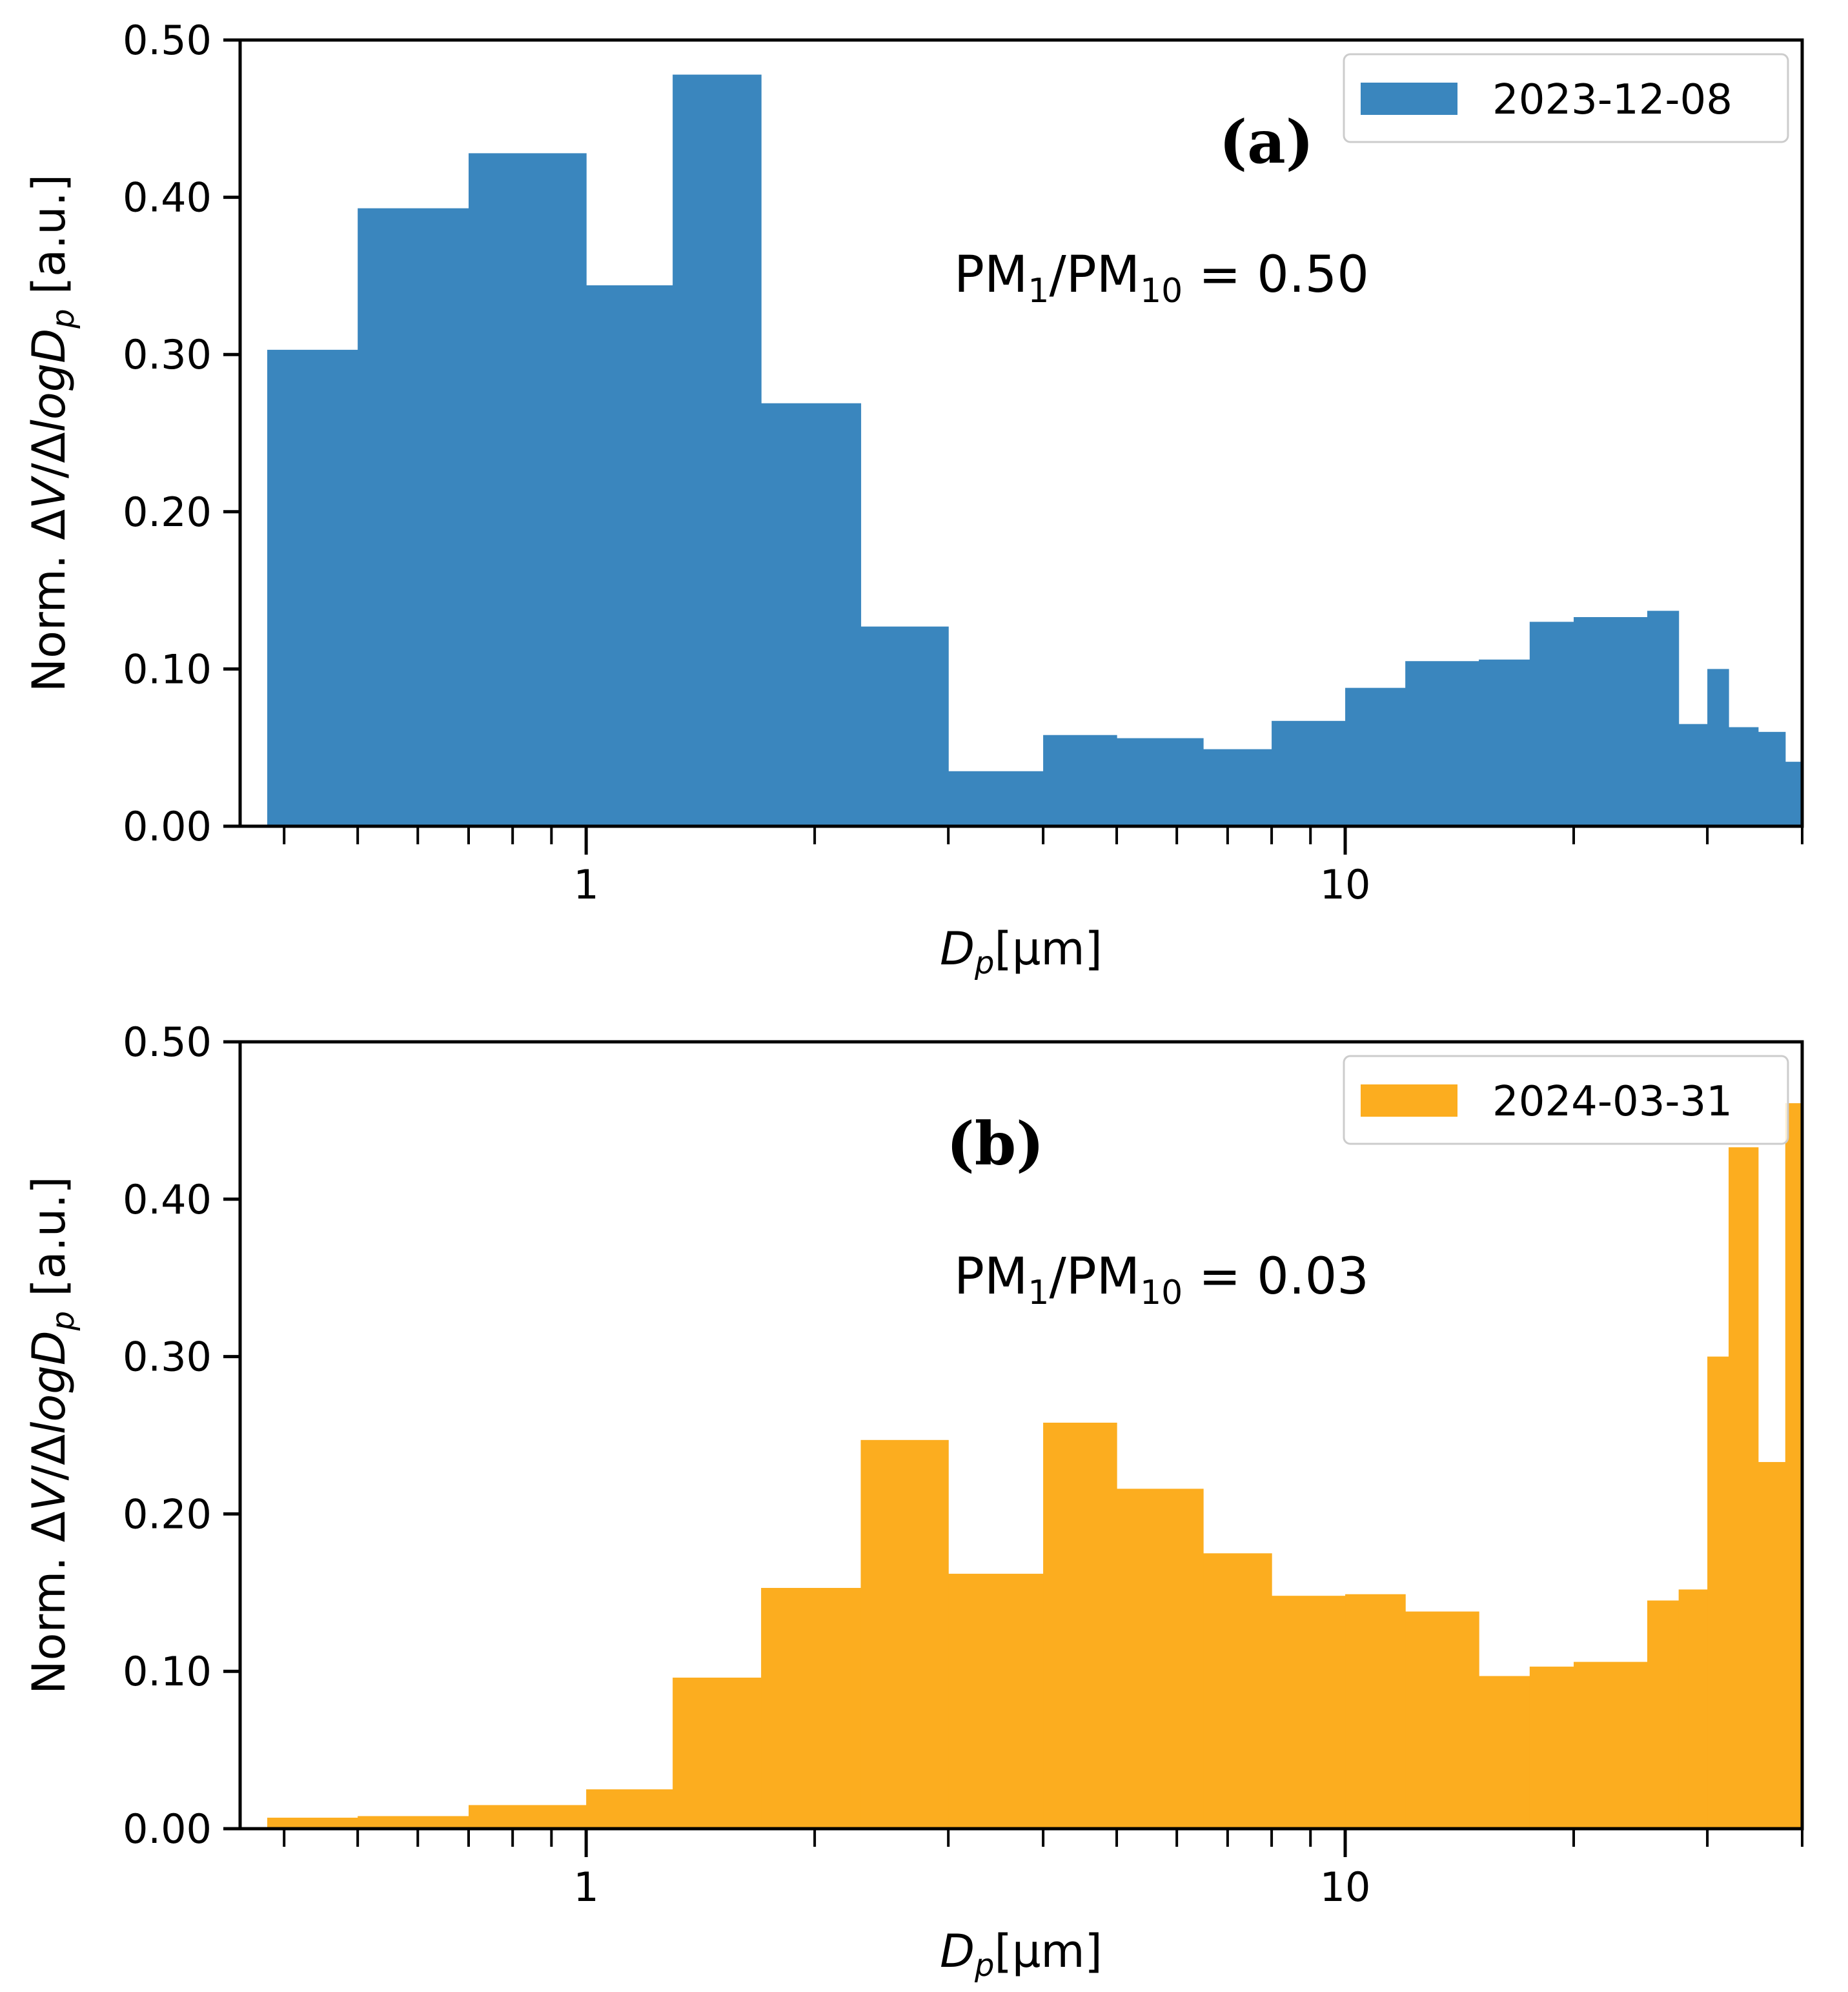 This screenshot has width=1848, height=1992. I want to click on legend-label: 2024-03-31, so click(1612, 1102).